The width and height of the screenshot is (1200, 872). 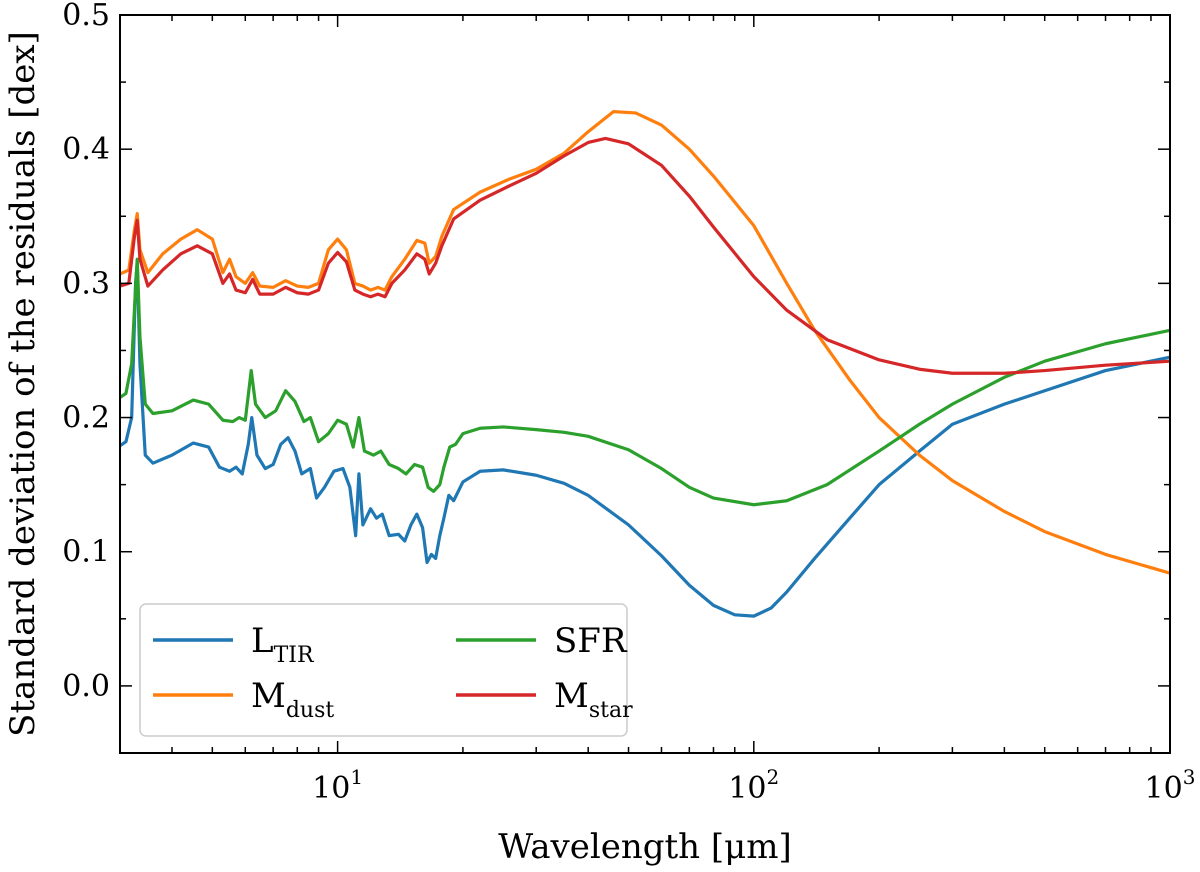 I want to click on x-tick-exponent: 1, so click(x=356, y=777).